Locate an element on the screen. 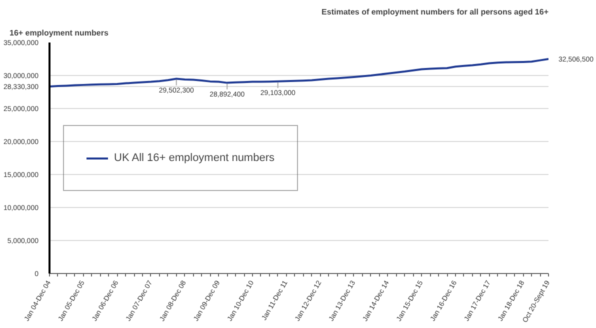 The width and height of the screenshot is (596, 328). chart-title: Estimates of employment numbers for all persons aged 16+ is located at coordinates (435, 12).